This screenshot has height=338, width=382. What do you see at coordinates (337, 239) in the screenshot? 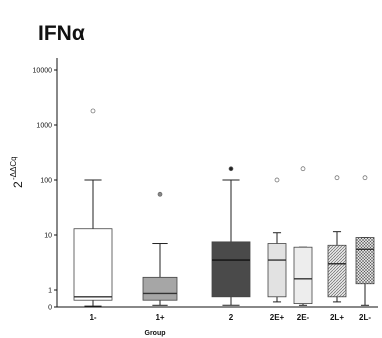
I see `box-2L+` at bounding box center [337, 239].